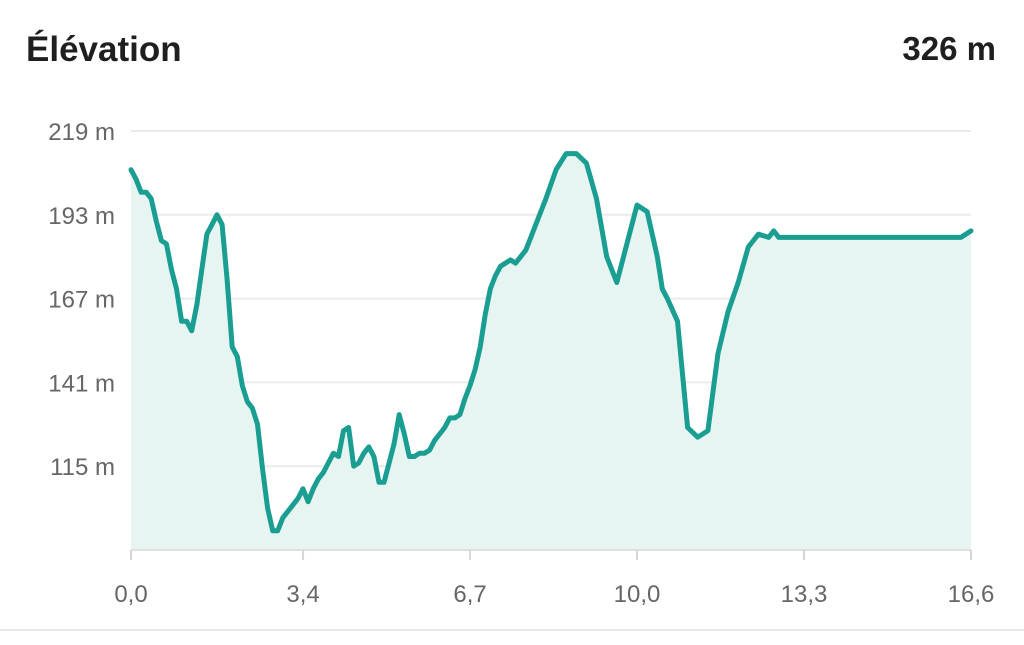 The height and width of the screenshot is (645, 1024). What do you see at coordinates (130, 594) in the screenshot?
I see `x-tick-label: 0,0` at bounding box center [130, 594].